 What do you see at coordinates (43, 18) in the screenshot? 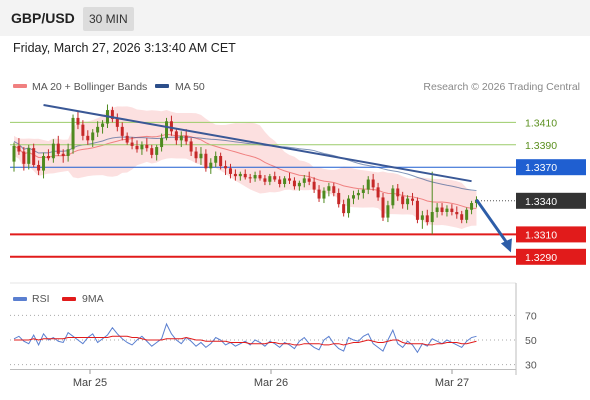
I see `currency-pair-title: GBP/USD` at bounding box center [43, 18].